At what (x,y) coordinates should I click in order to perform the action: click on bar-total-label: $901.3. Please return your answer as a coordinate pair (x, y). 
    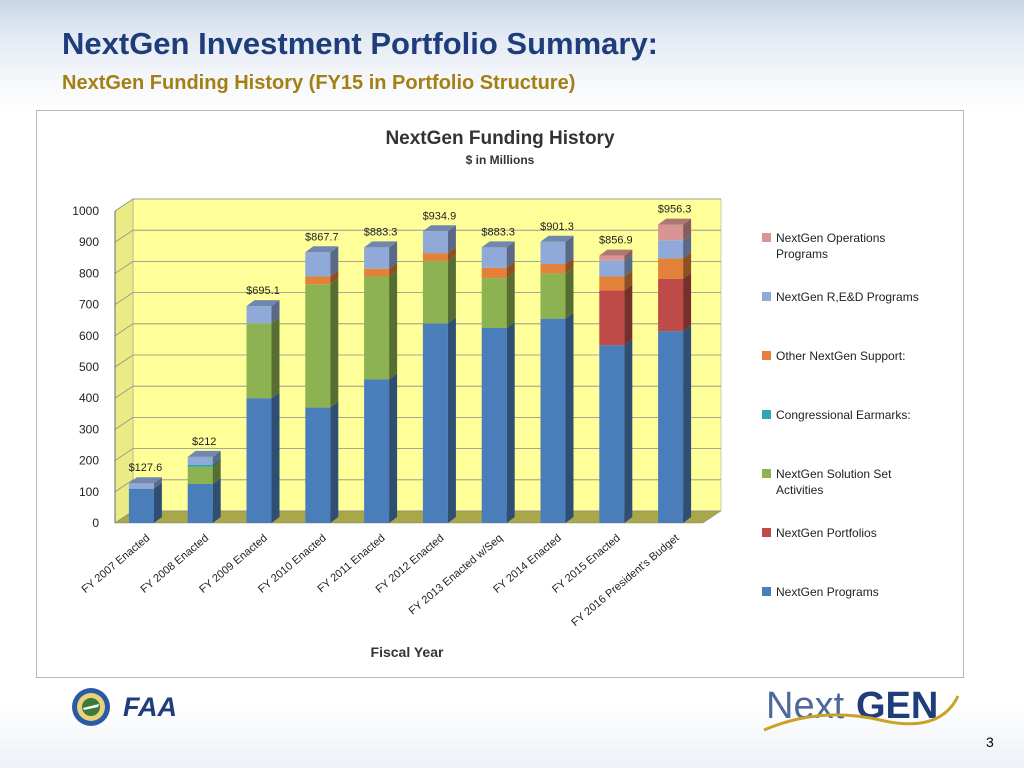
    Looking at the image, I should click on (557, 227).